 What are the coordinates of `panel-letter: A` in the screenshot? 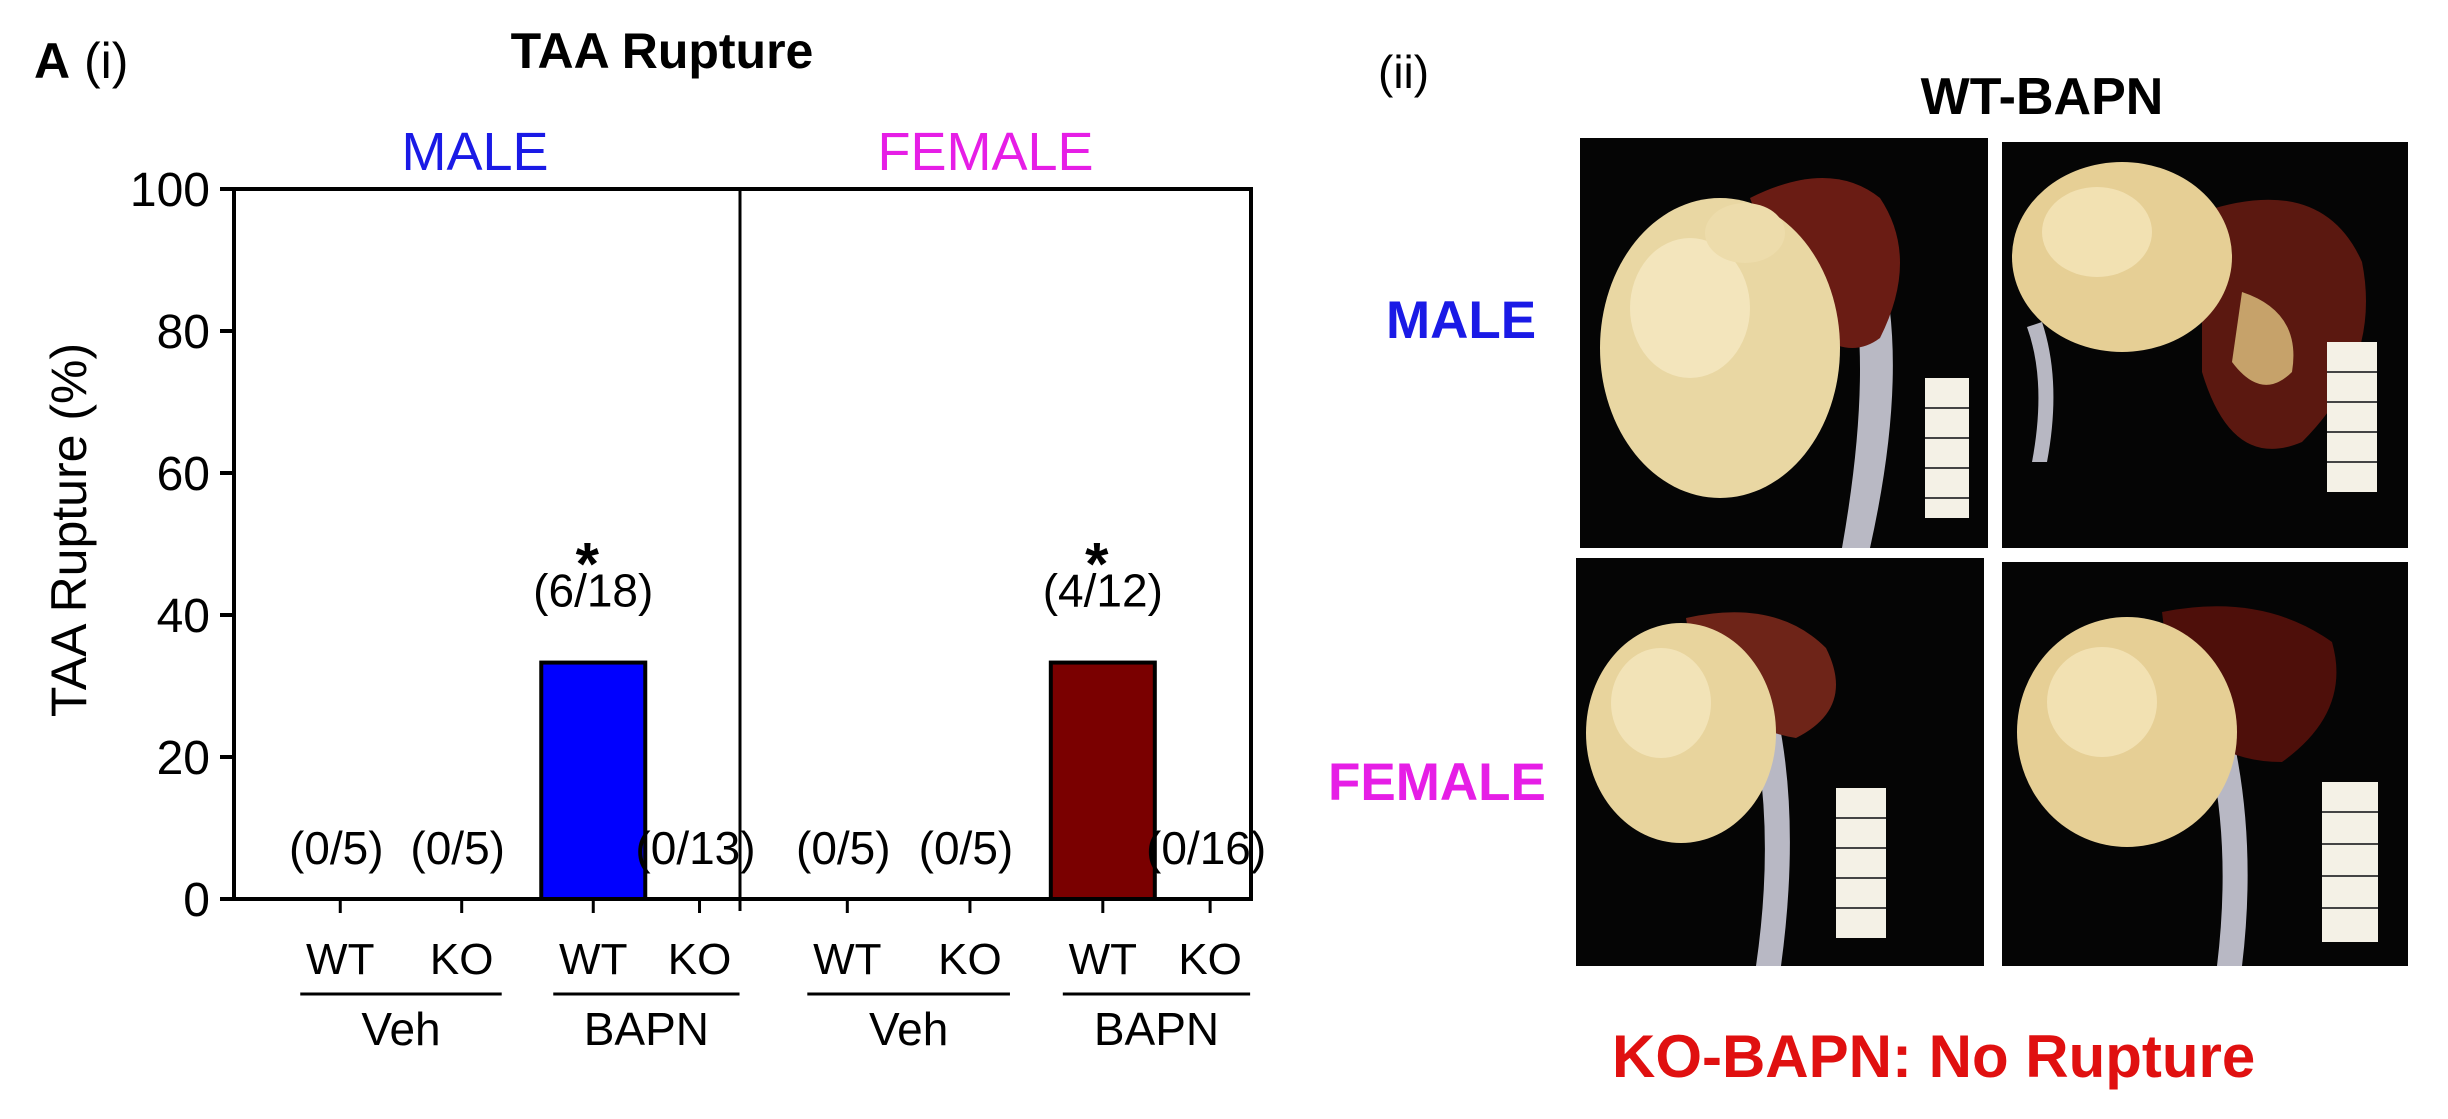 It's located at (52, 61).